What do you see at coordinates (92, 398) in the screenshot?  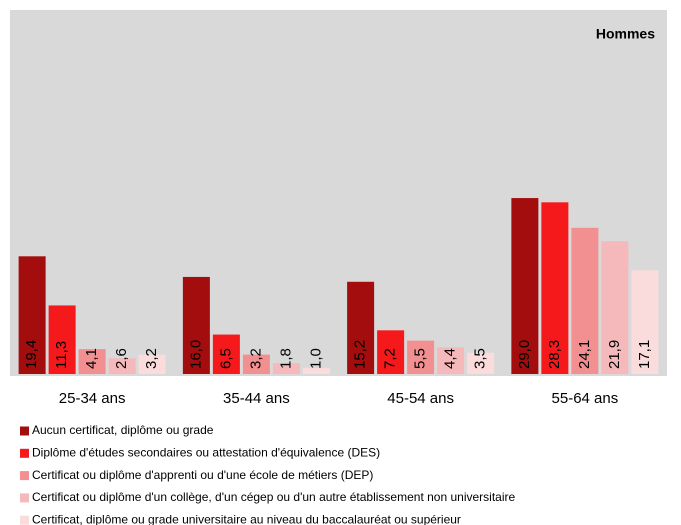 I see `x-tick-label: 25-34 ans` at bounding box center [92, 398].